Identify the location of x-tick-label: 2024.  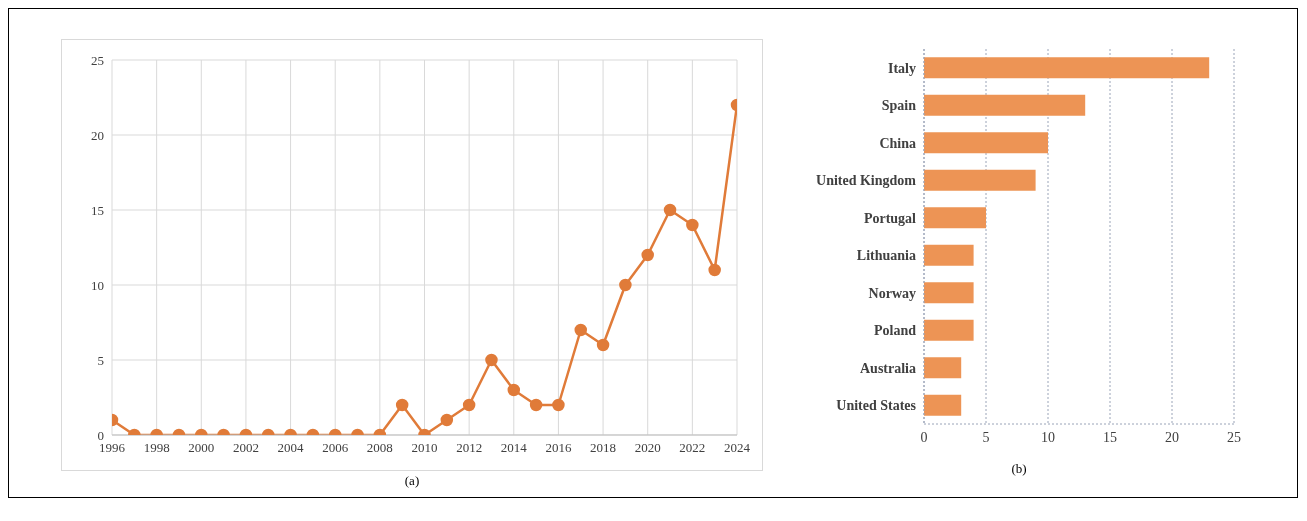
(737, 448).